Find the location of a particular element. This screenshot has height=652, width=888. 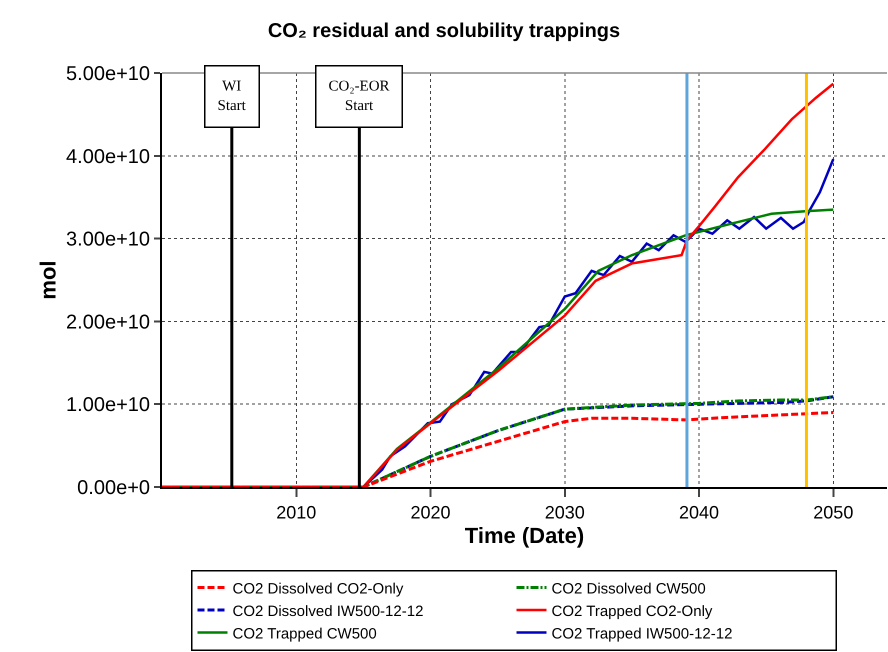

x-tick-label: 2050 is located at coordinates (833, 512).